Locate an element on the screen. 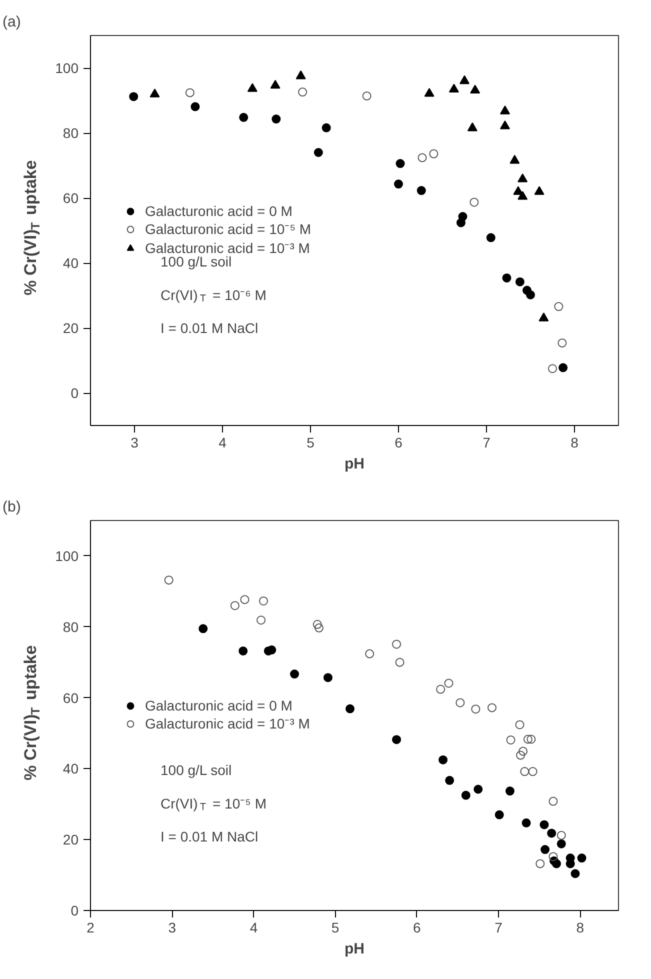 The height and width of the screenshot is (979, 651). y-tick-label: 20 is located at coordinates (70, 840).